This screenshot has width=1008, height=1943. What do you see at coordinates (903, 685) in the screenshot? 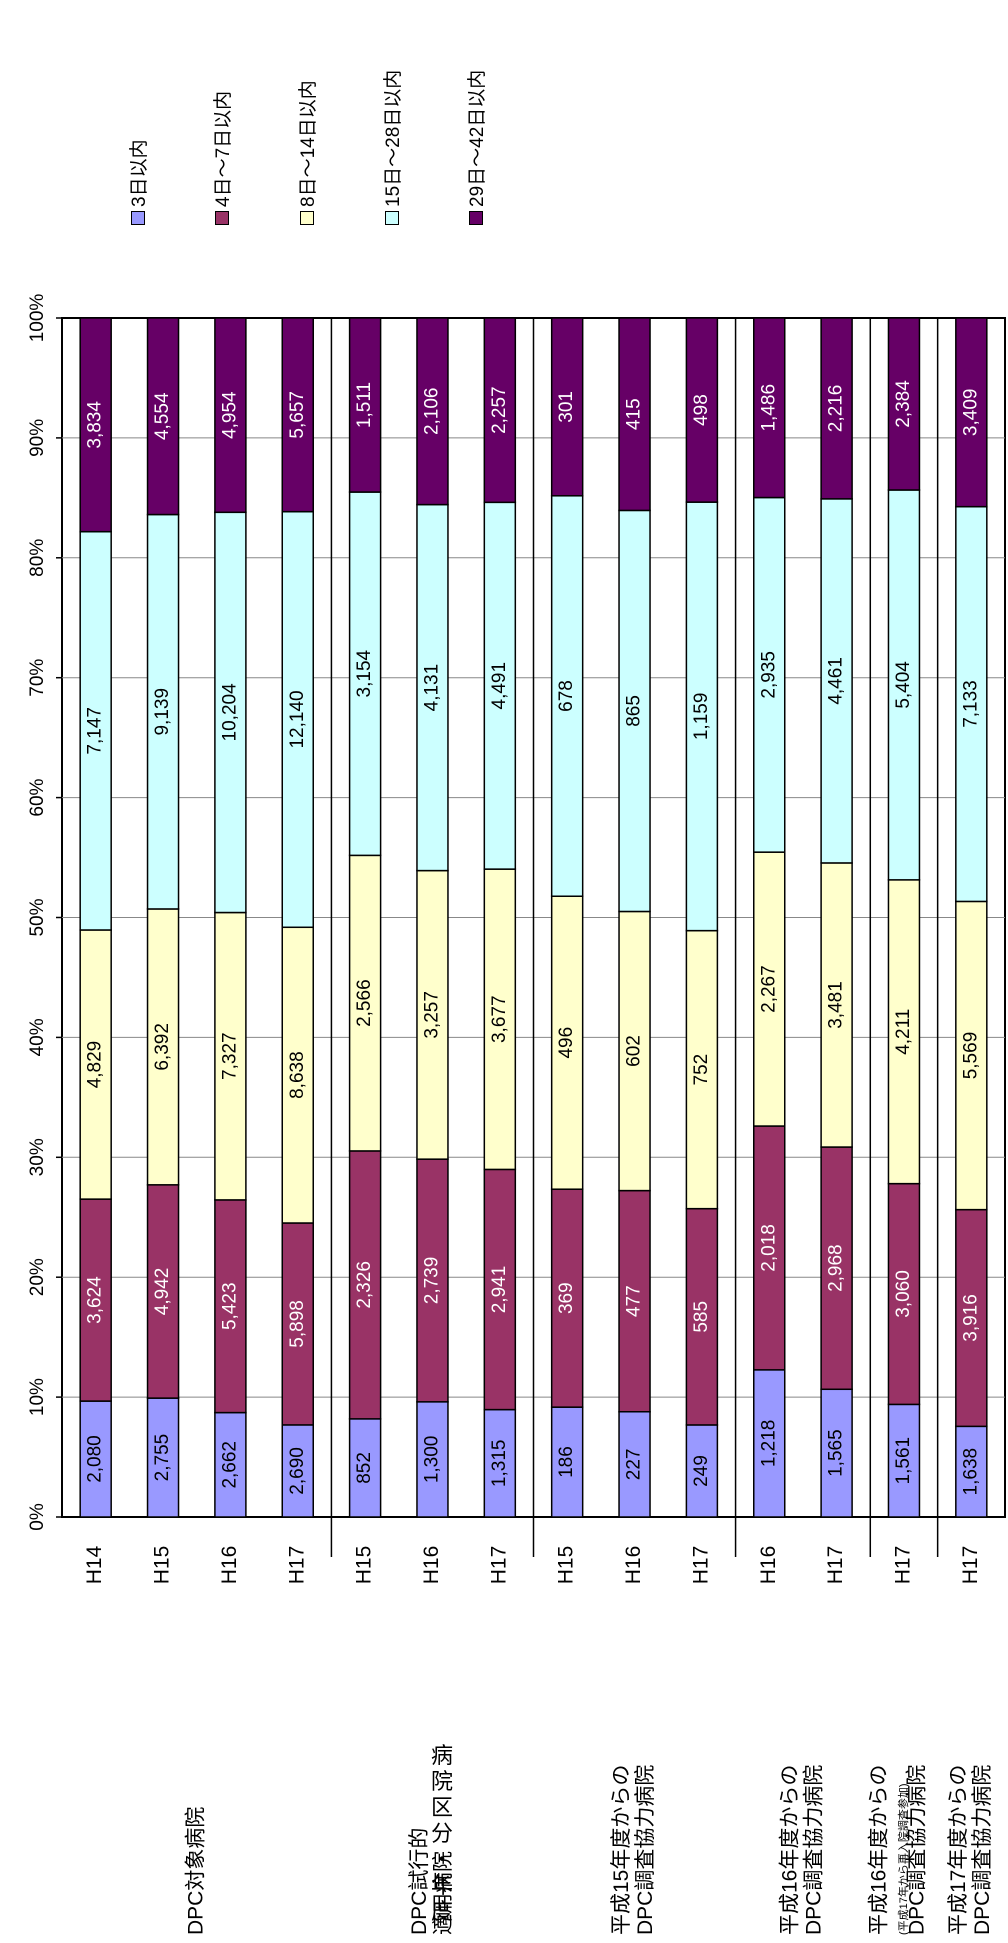
I see `data-label: 5,404` at bounding box center [903, 685].